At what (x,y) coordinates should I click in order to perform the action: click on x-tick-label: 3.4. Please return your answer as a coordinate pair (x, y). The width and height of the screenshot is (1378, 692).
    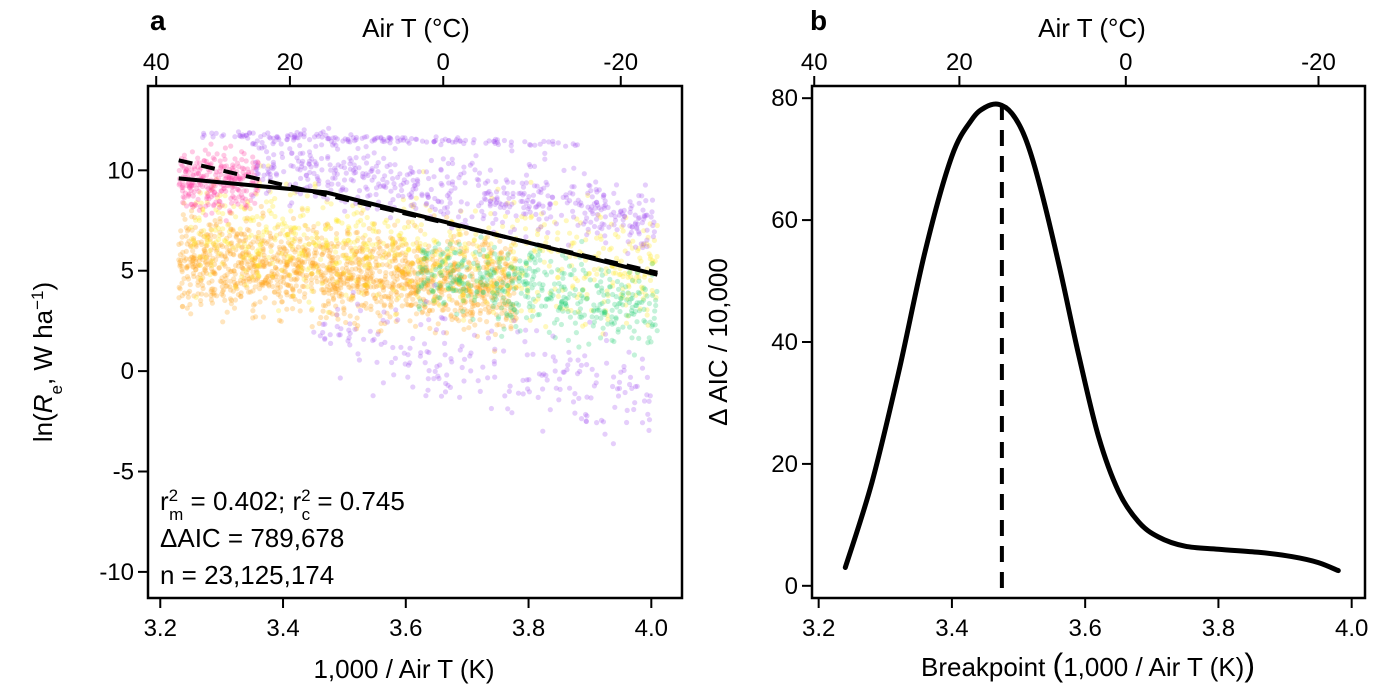
    Looking at the image, I should click on (951, 628).